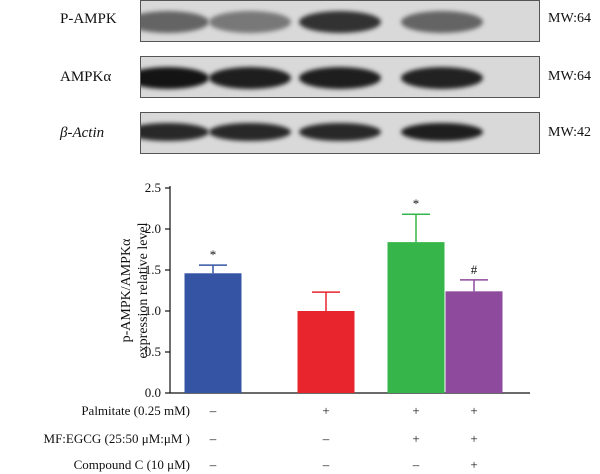 This screenshot has width=600, height=474. Describe the element at coordinates (143, 290) in the screenshot. I see `y-axis-label: expression relative level` at that location.